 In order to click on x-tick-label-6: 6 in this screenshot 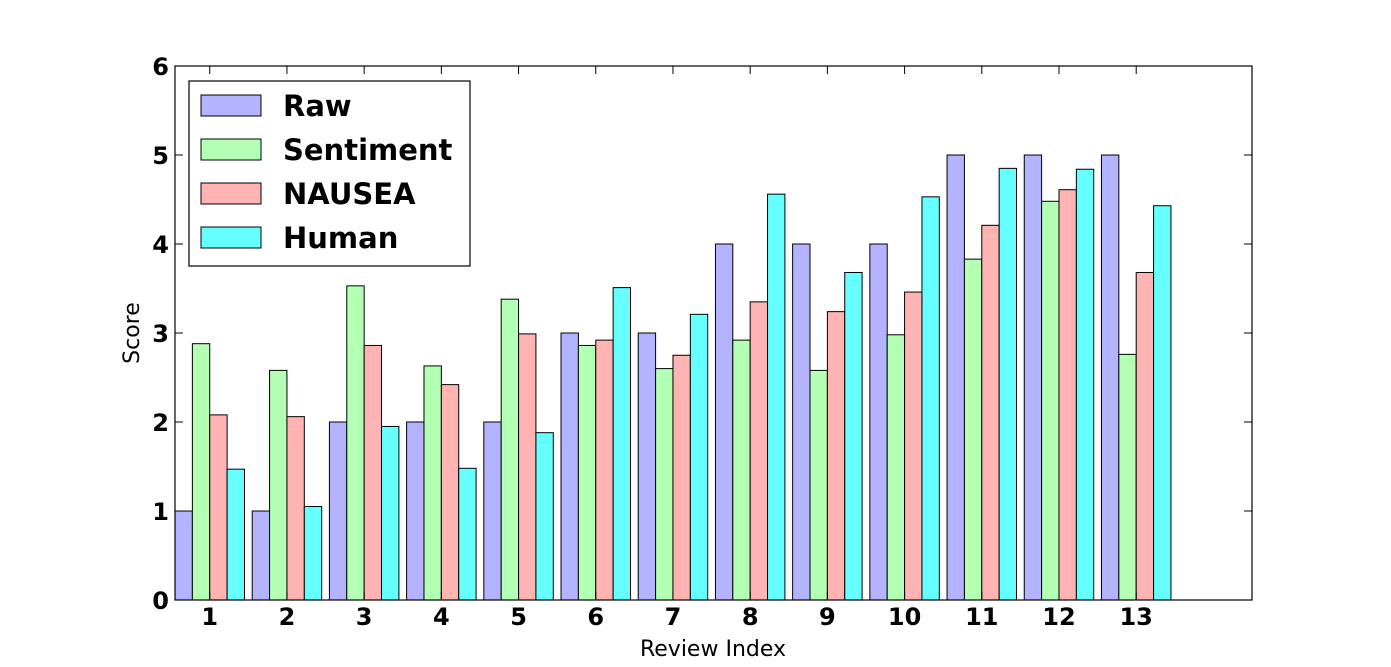, I will do `click(595, 617)`.